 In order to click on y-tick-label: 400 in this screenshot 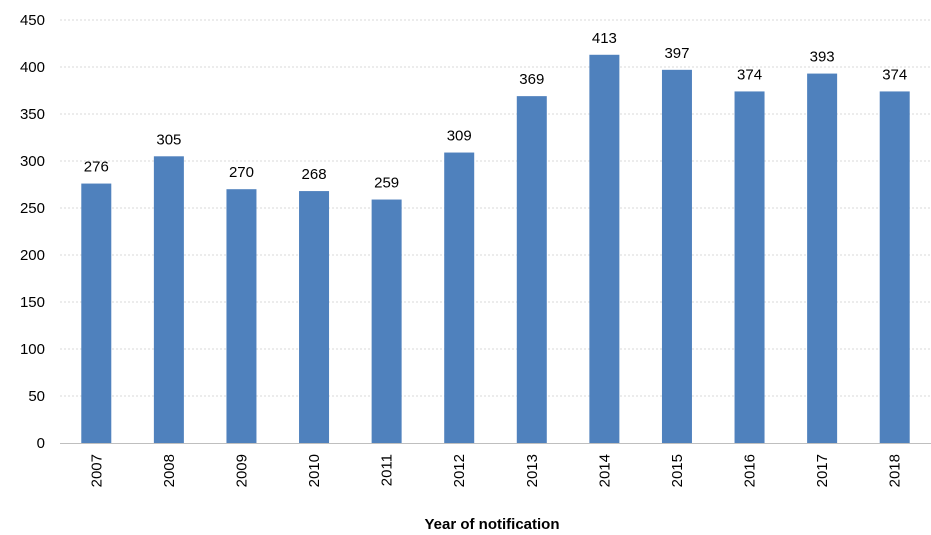, I will do `click(32, 67)`.